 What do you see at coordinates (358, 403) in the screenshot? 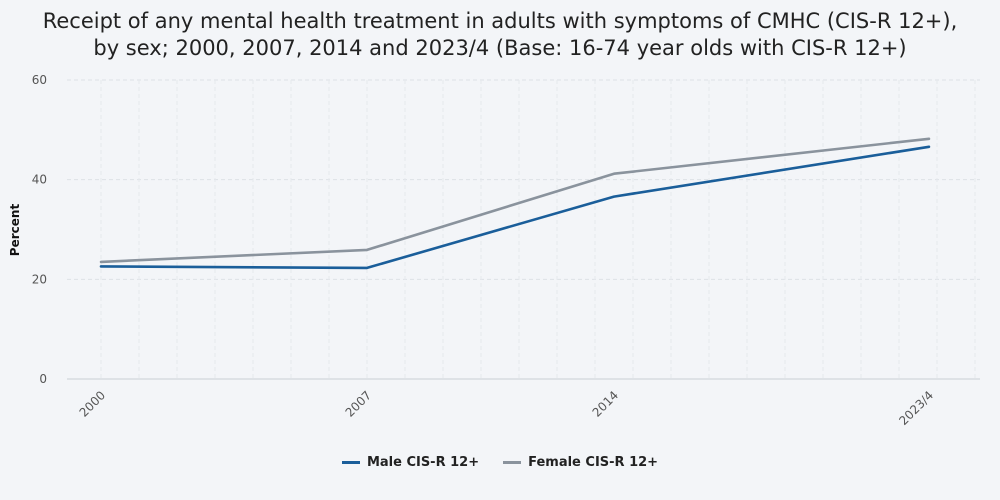
I see `x-tick-label: 2007` at bounding box center [358, 403].